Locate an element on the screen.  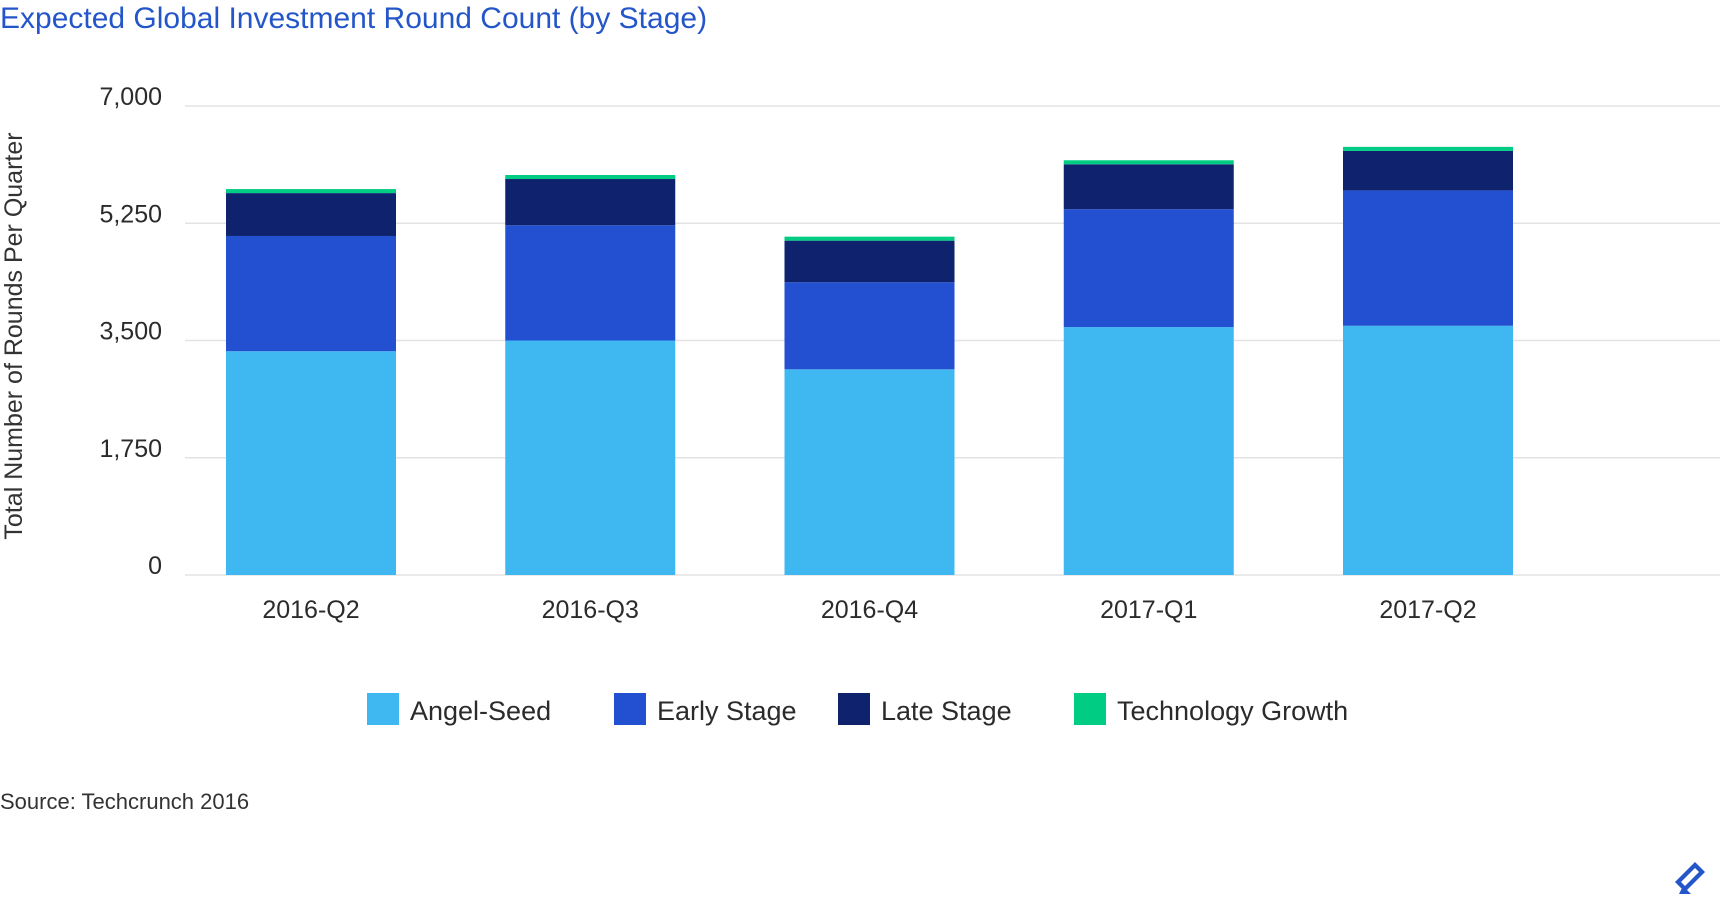
legend-item: Late Stage is located at coordinates (925, 709).